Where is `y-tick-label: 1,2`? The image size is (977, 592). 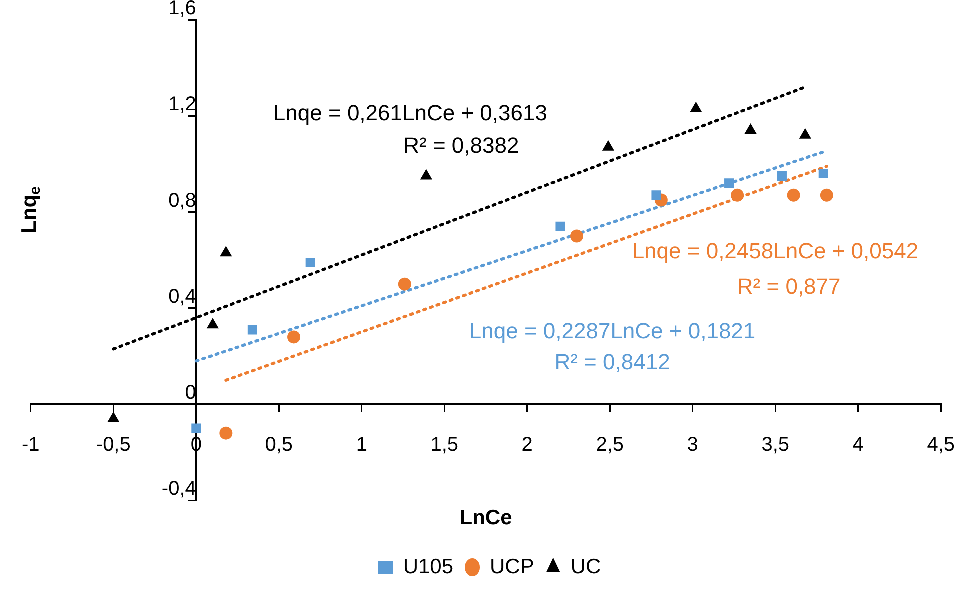
y-tick-label: 1,2 is located at coordinates (182, 105).